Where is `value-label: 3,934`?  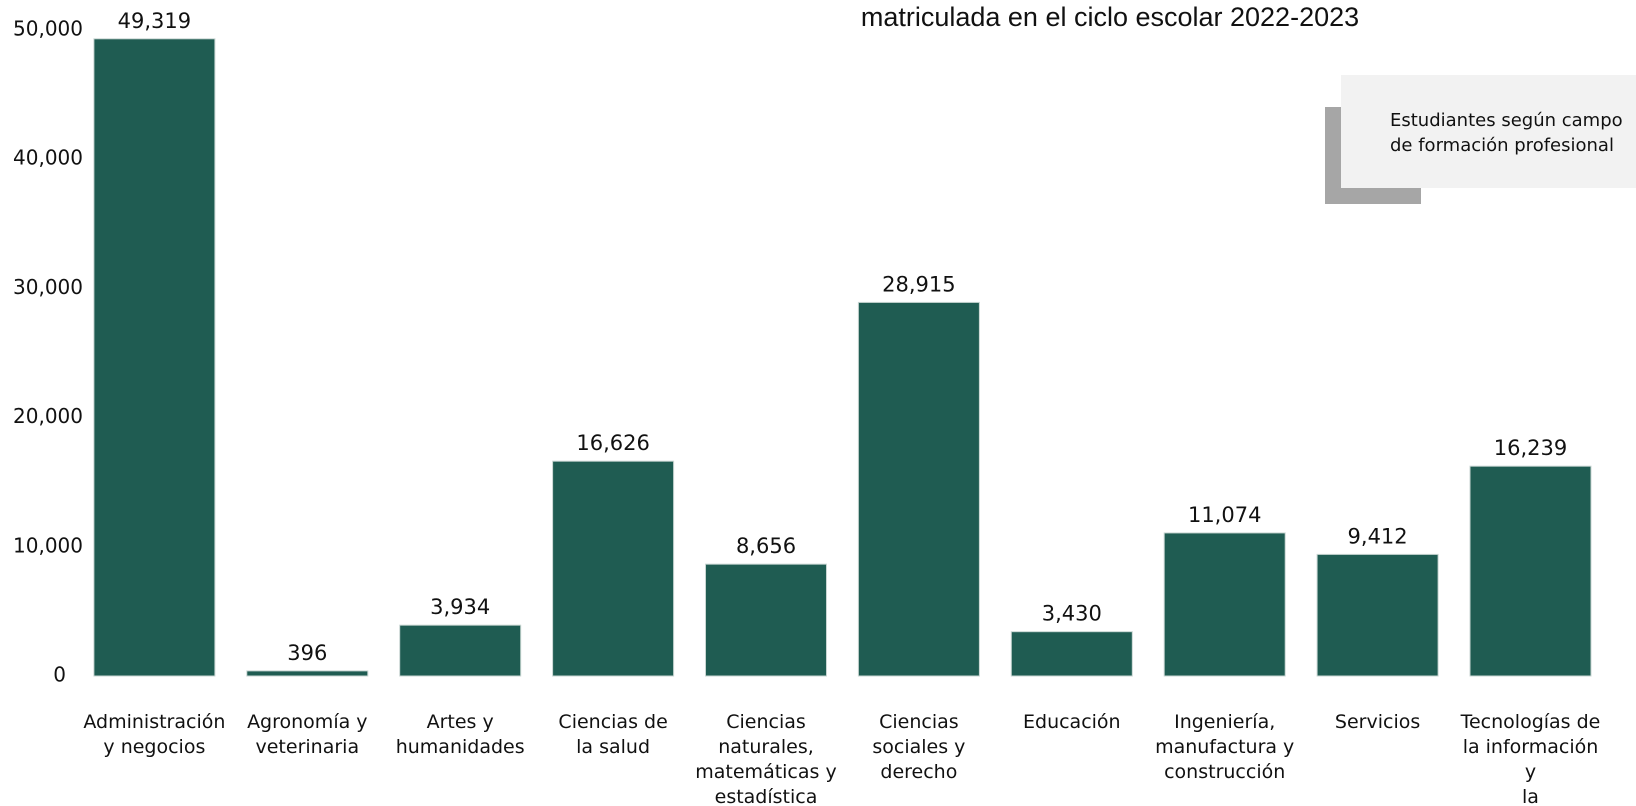
value-label: 3,934 is located at coordinates (460, 607).